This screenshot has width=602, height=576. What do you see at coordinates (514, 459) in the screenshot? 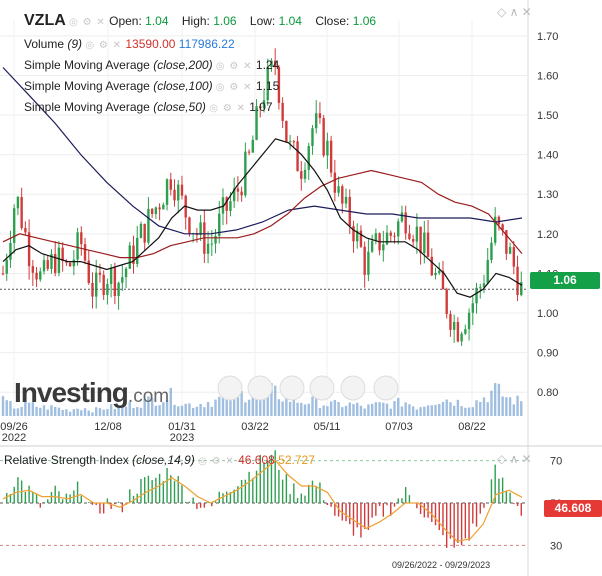
I see `rsi-window-controls: ◇ ∧ ✕` at bounding box center [514, 459].